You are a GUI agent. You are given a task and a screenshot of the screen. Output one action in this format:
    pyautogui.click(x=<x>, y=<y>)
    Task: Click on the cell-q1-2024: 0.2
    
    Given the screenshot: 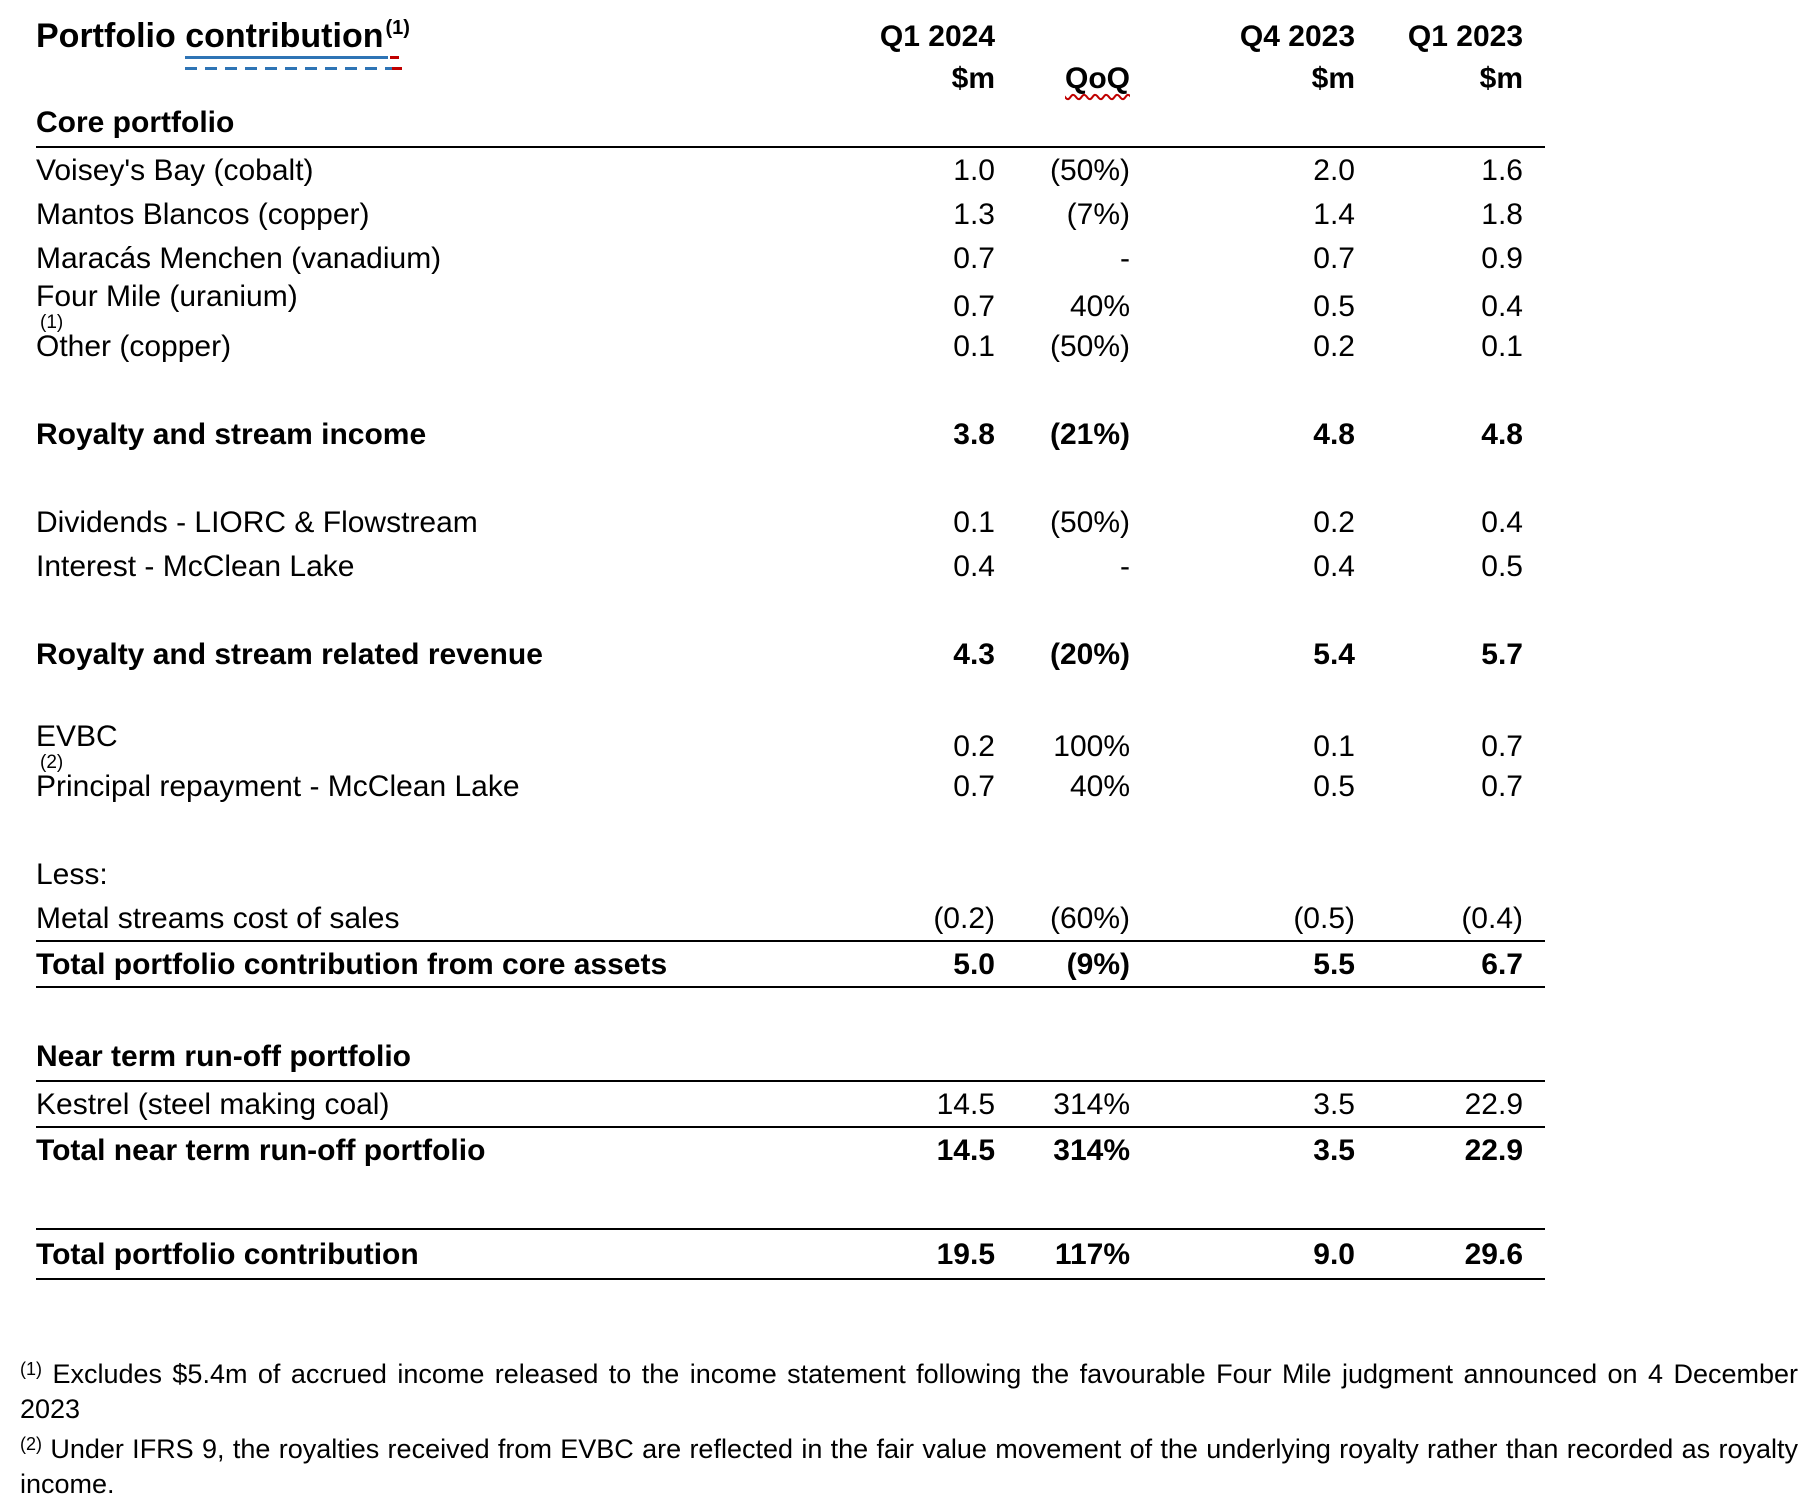 What is the action you would take?
    pyautogui.click(x=974, y=747)
    